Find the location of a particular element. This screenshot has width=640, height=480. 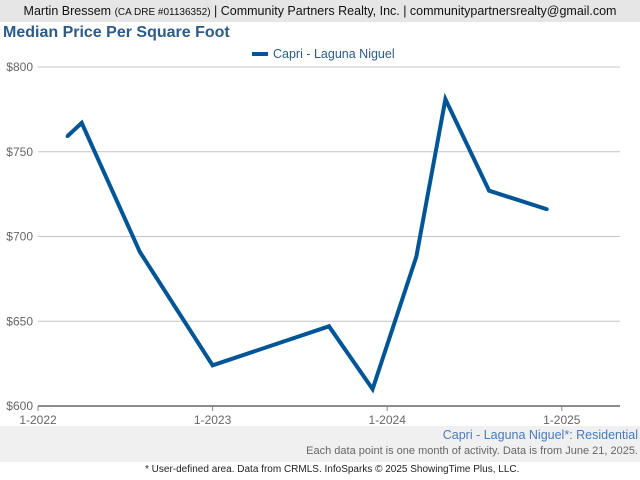

x-tick-label: 1-2022 is located at coordinates (38, 420).